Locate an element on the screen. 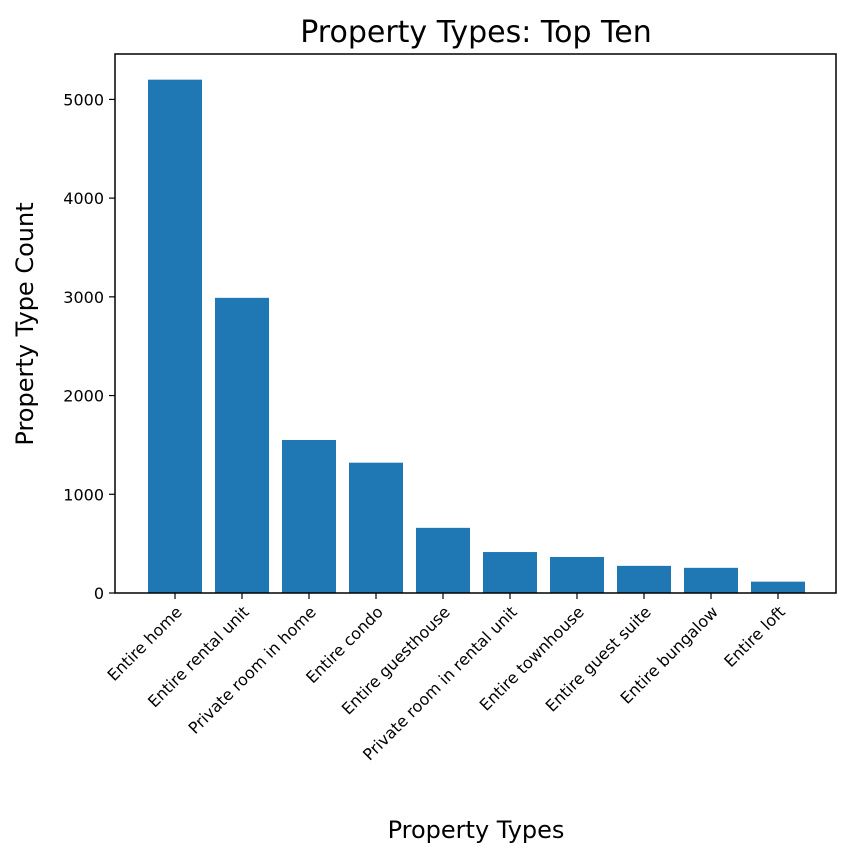 This screenshot has height=859, width=850. x-tick-label: Private room in home is located at coordinates (252, 669).